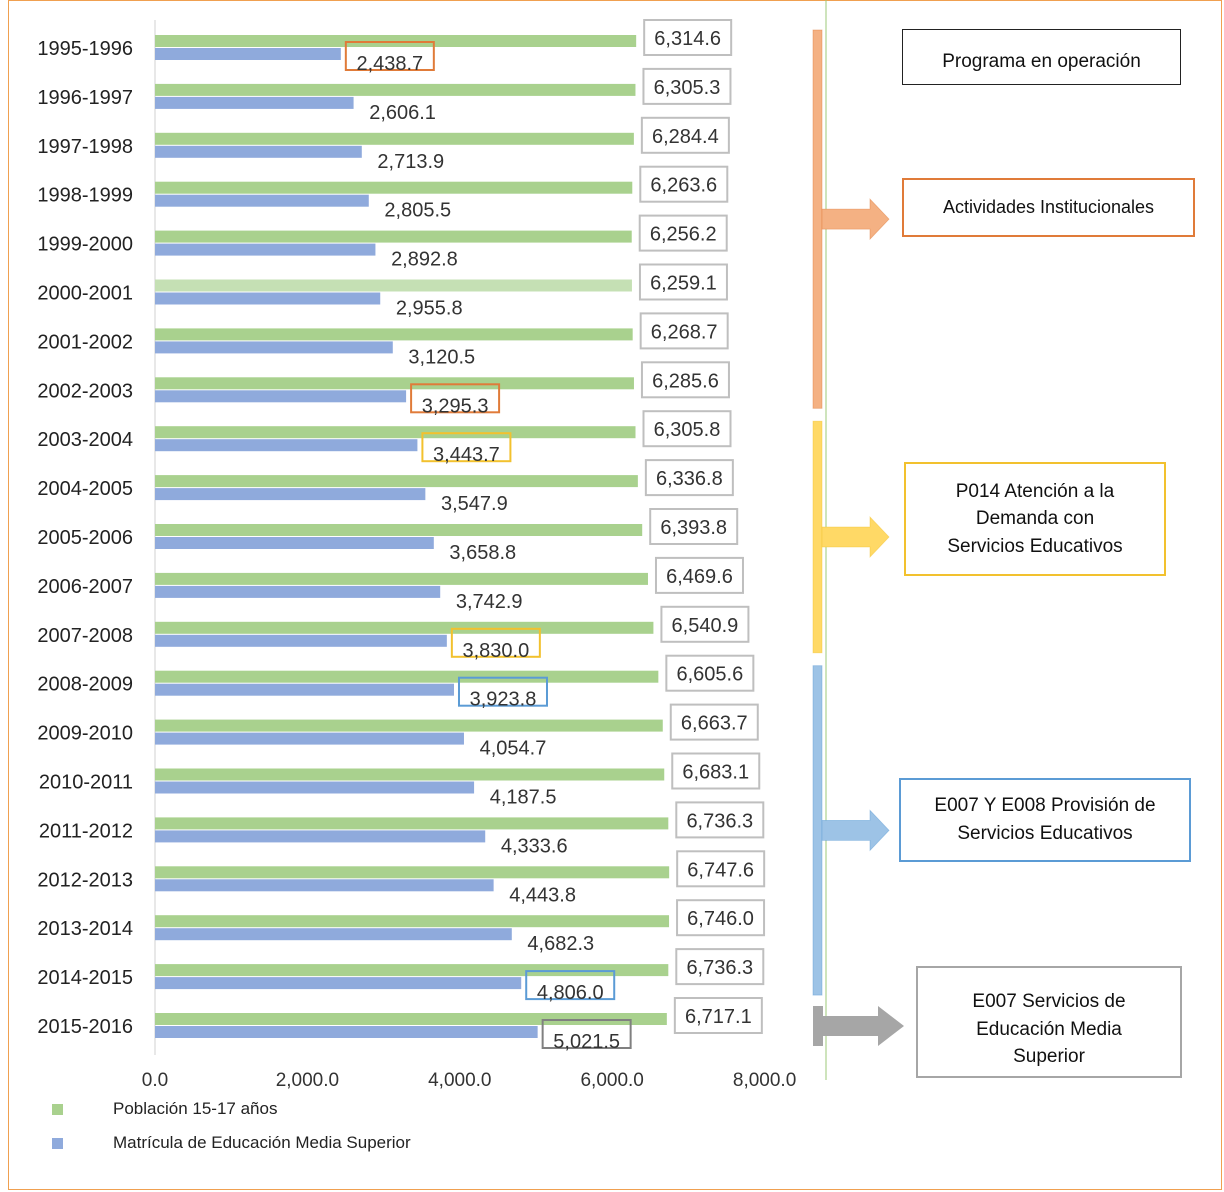  What do you see at coordinates (715, 773) in the screenshot?
I see `data-label-poblacion: 6,683.1` at bounding box center [715, 773].